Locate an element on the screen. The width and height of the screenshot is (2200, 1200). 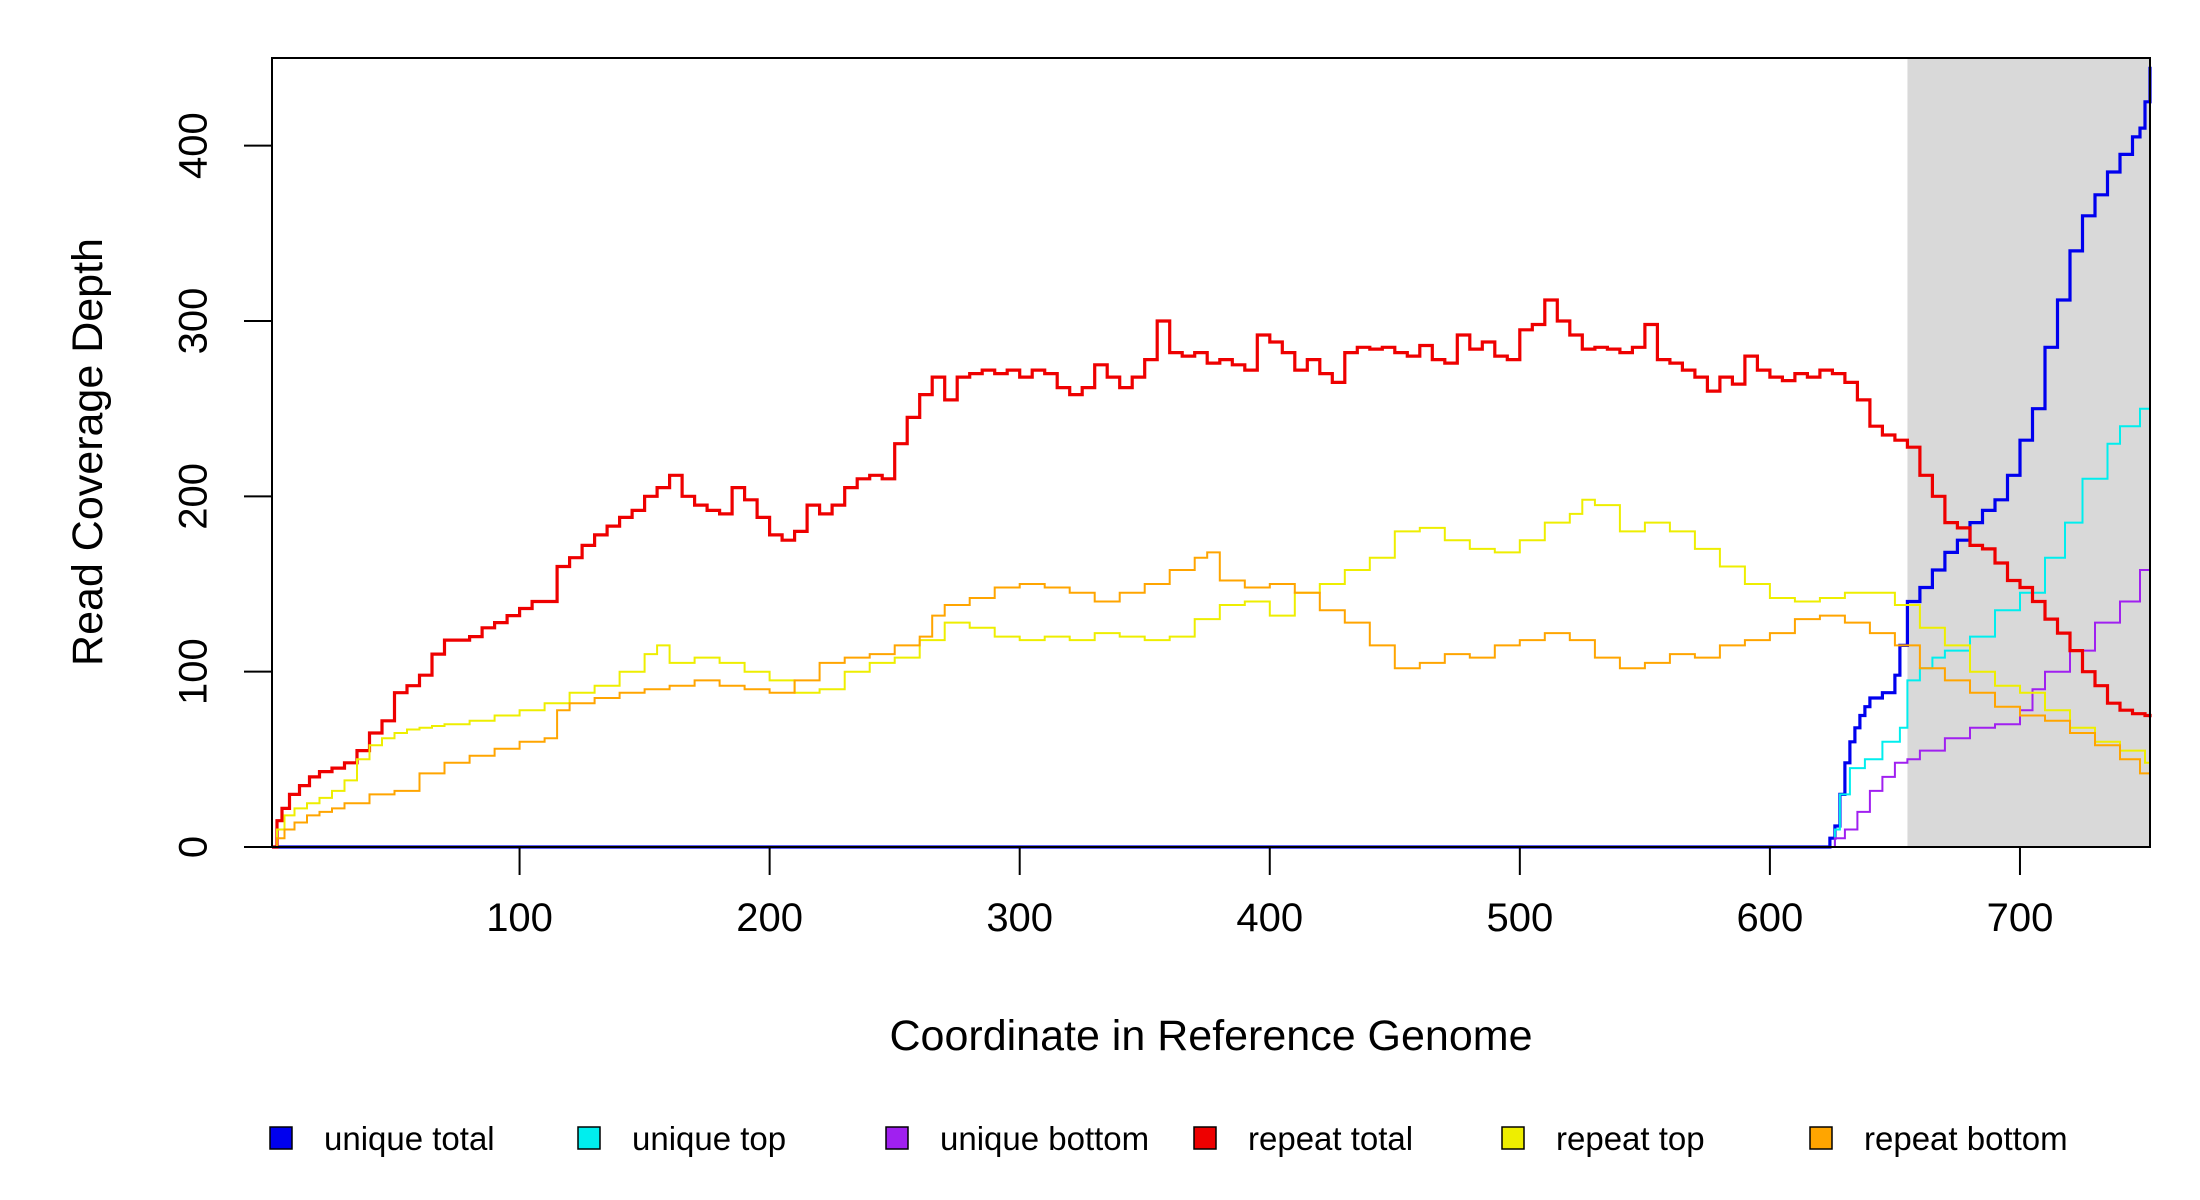
y-tick-label: 300 is located at coordinates (194, 321).